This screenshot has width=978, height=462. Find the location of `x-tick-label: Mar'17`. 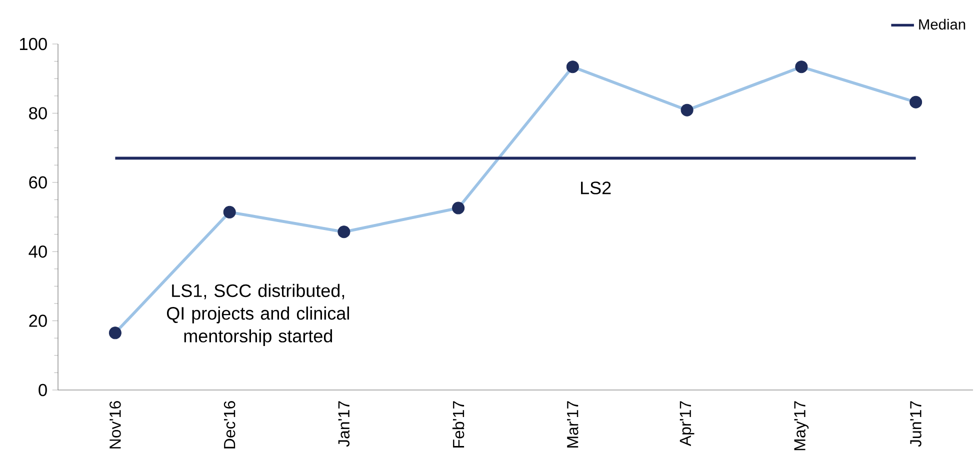

x-tick-label: Mar'17 is located at coordinates (572, 424).